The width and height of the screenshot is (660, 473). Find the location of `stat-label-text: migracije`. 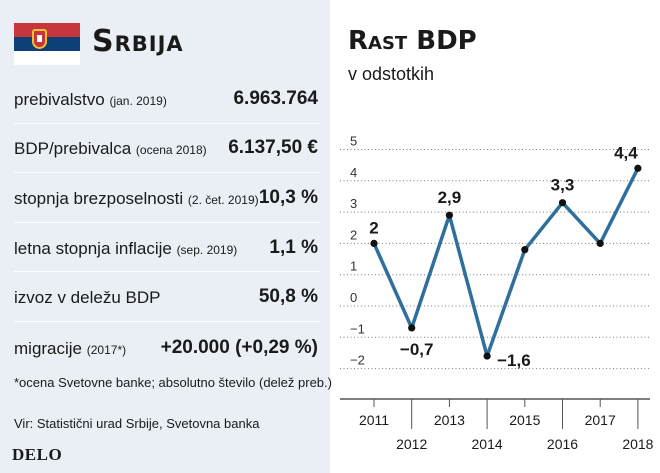

stat-label-text: migracije is located at coordinates (48, 348).